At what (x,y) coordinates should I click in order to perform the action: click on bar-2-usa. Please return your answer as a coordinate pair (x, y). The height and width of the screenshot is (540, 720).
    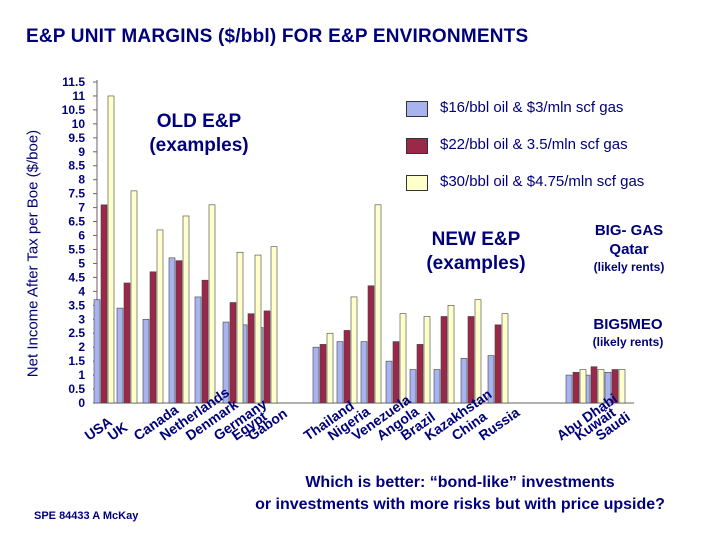
    Looking at the image, I should click on (104, 304).